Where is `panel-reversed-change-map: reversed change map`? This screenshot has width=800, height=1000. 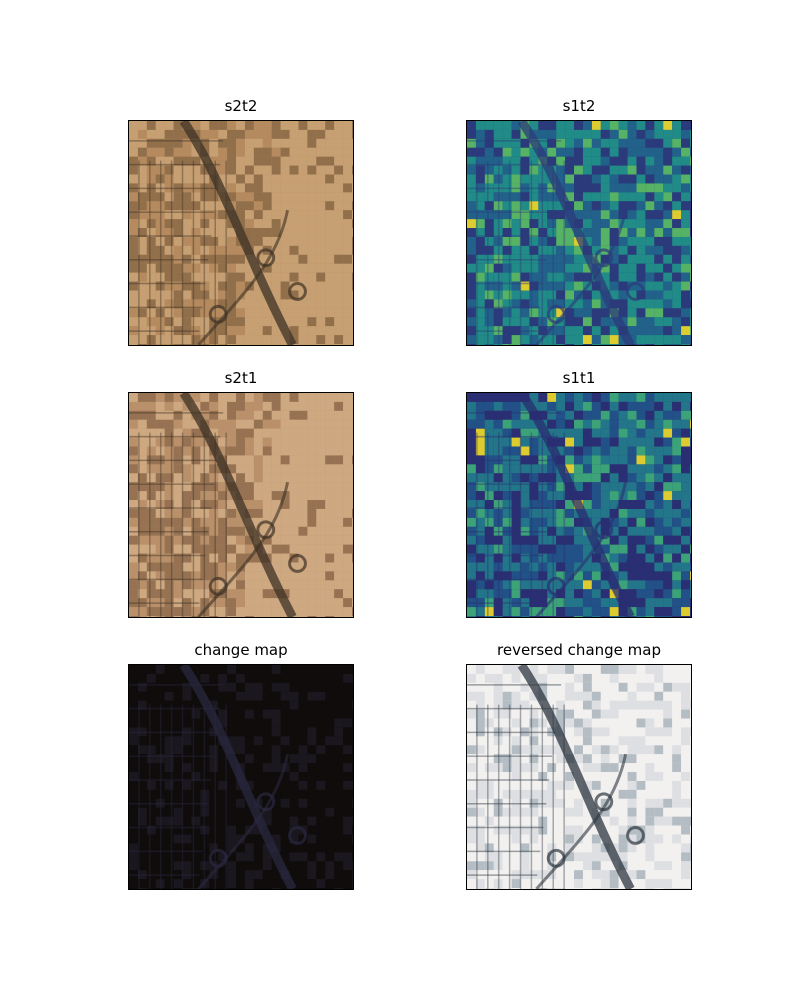
panel-reversed-change-map: reversed change map is located at coordinates (579, 765).